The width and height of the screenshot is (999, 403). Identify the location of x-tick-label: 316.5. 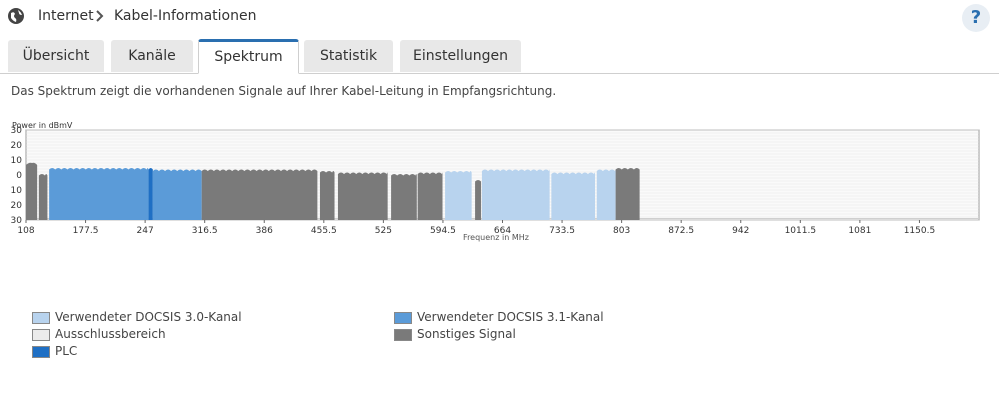
(205, 231).